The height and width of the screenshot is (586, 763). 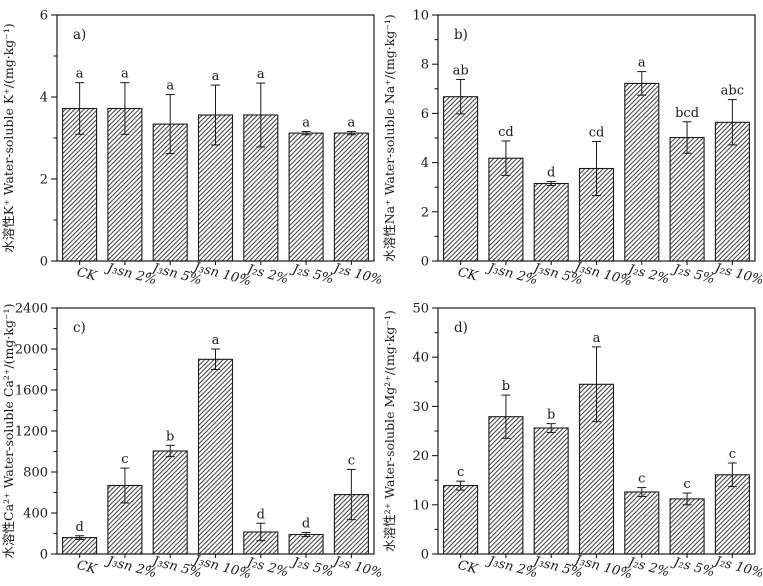 What do you see at coordinates (420, 456) in the screenshot?
I see `y-tick-label: 20` at bounding box center [420, 456].